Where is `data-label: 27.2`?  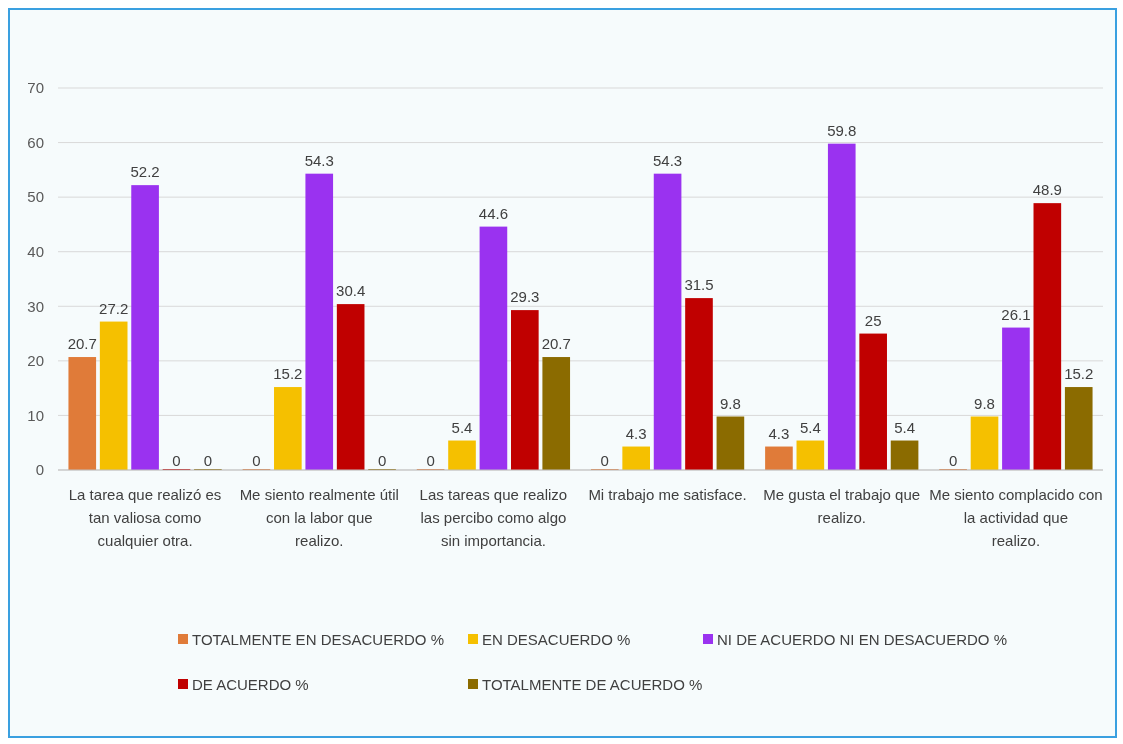 data-label: 27.2 is located at coordinates (114, 308).